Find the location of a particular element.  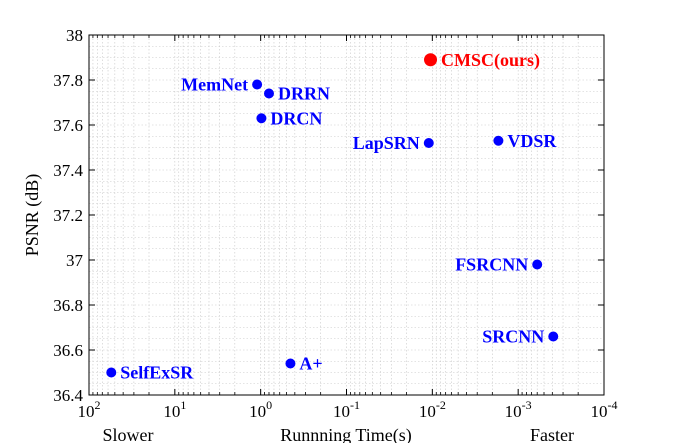

data-point-label: DRCN is located at coordinates (296, 118).